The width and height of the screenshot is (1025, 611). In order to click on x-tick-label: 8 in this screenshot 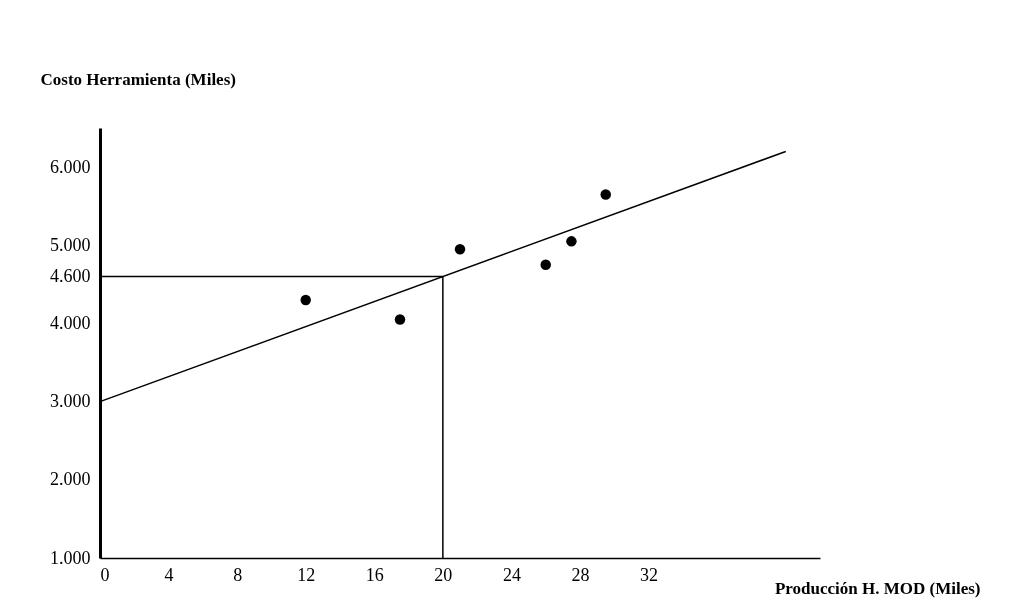, I will do `click(238, 574)`.